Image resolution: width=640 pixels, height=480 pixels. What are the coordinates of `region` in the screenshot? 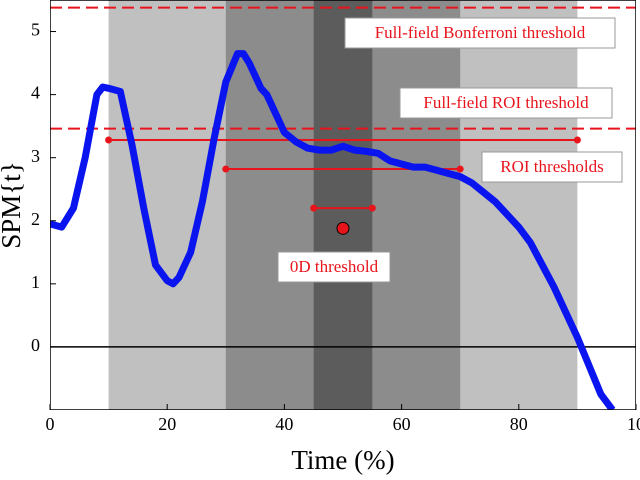 It's located at (343, 205).